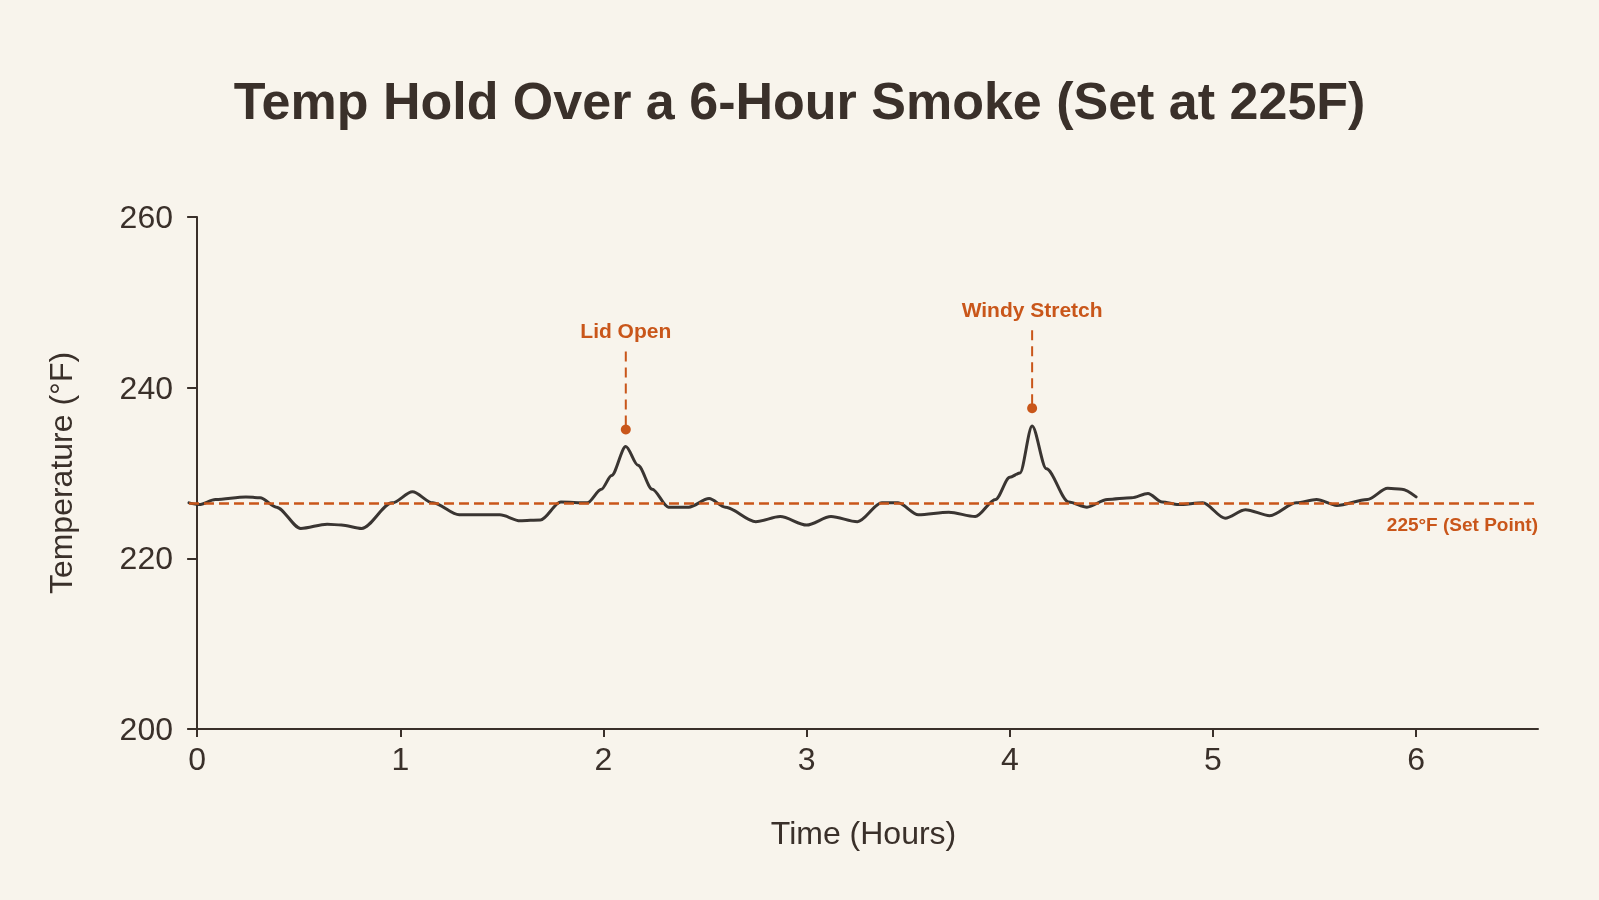 The height and width of the screenshot is (900, 1599). Describe the element at coordinates (1462, 524) in the screenshot. I see `ref-line-label: 225°F (Set Point)` at that location.